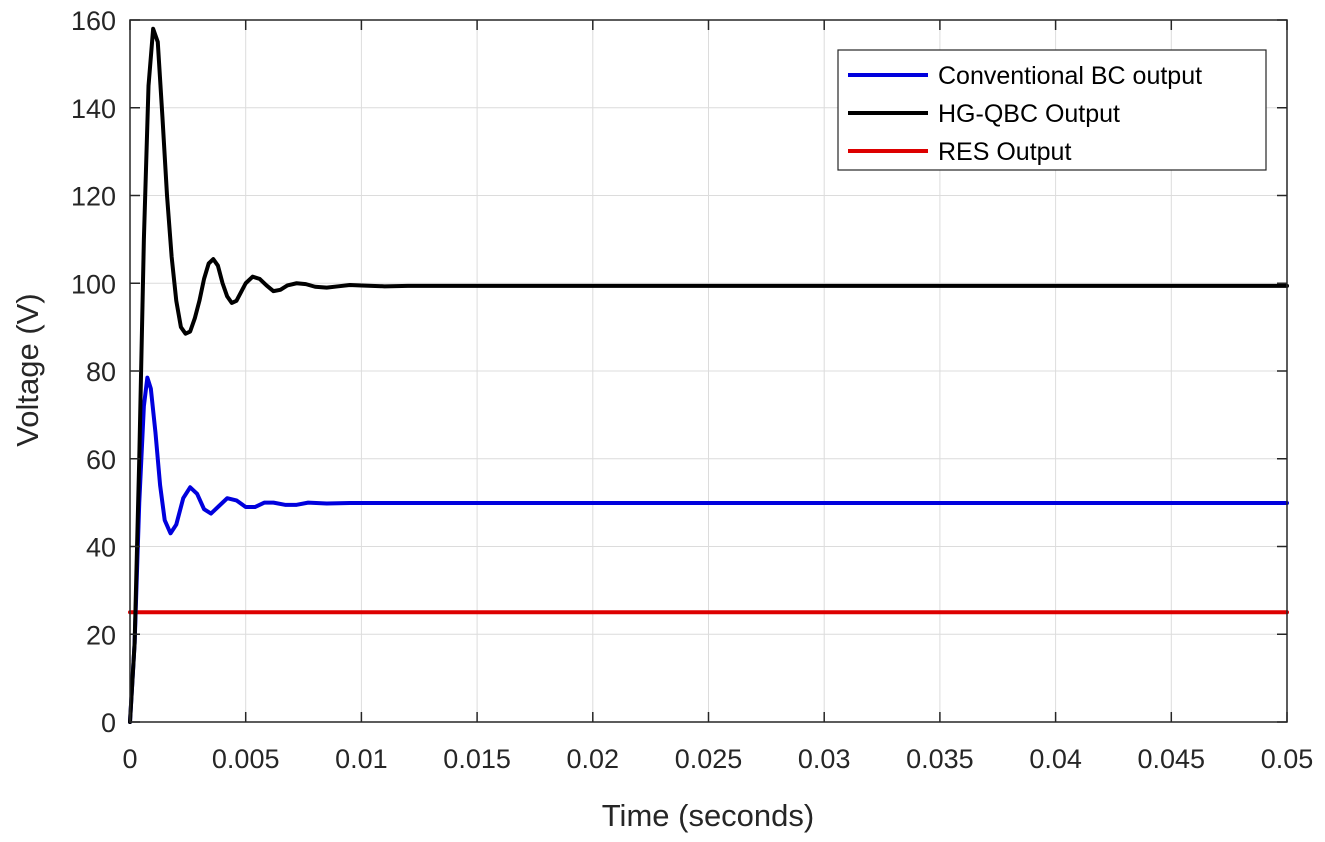  Describe the element at coordinates (101, 635) in the screenshot. I see `y-tick-label: 20` at that location.